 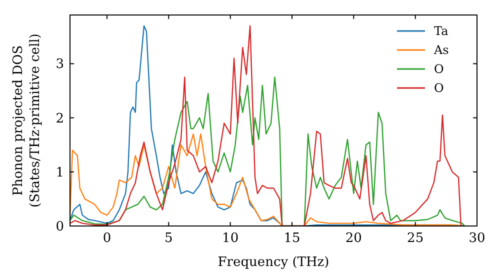 I want to click on y-tick-label: 2, so click(x=60, y=118).